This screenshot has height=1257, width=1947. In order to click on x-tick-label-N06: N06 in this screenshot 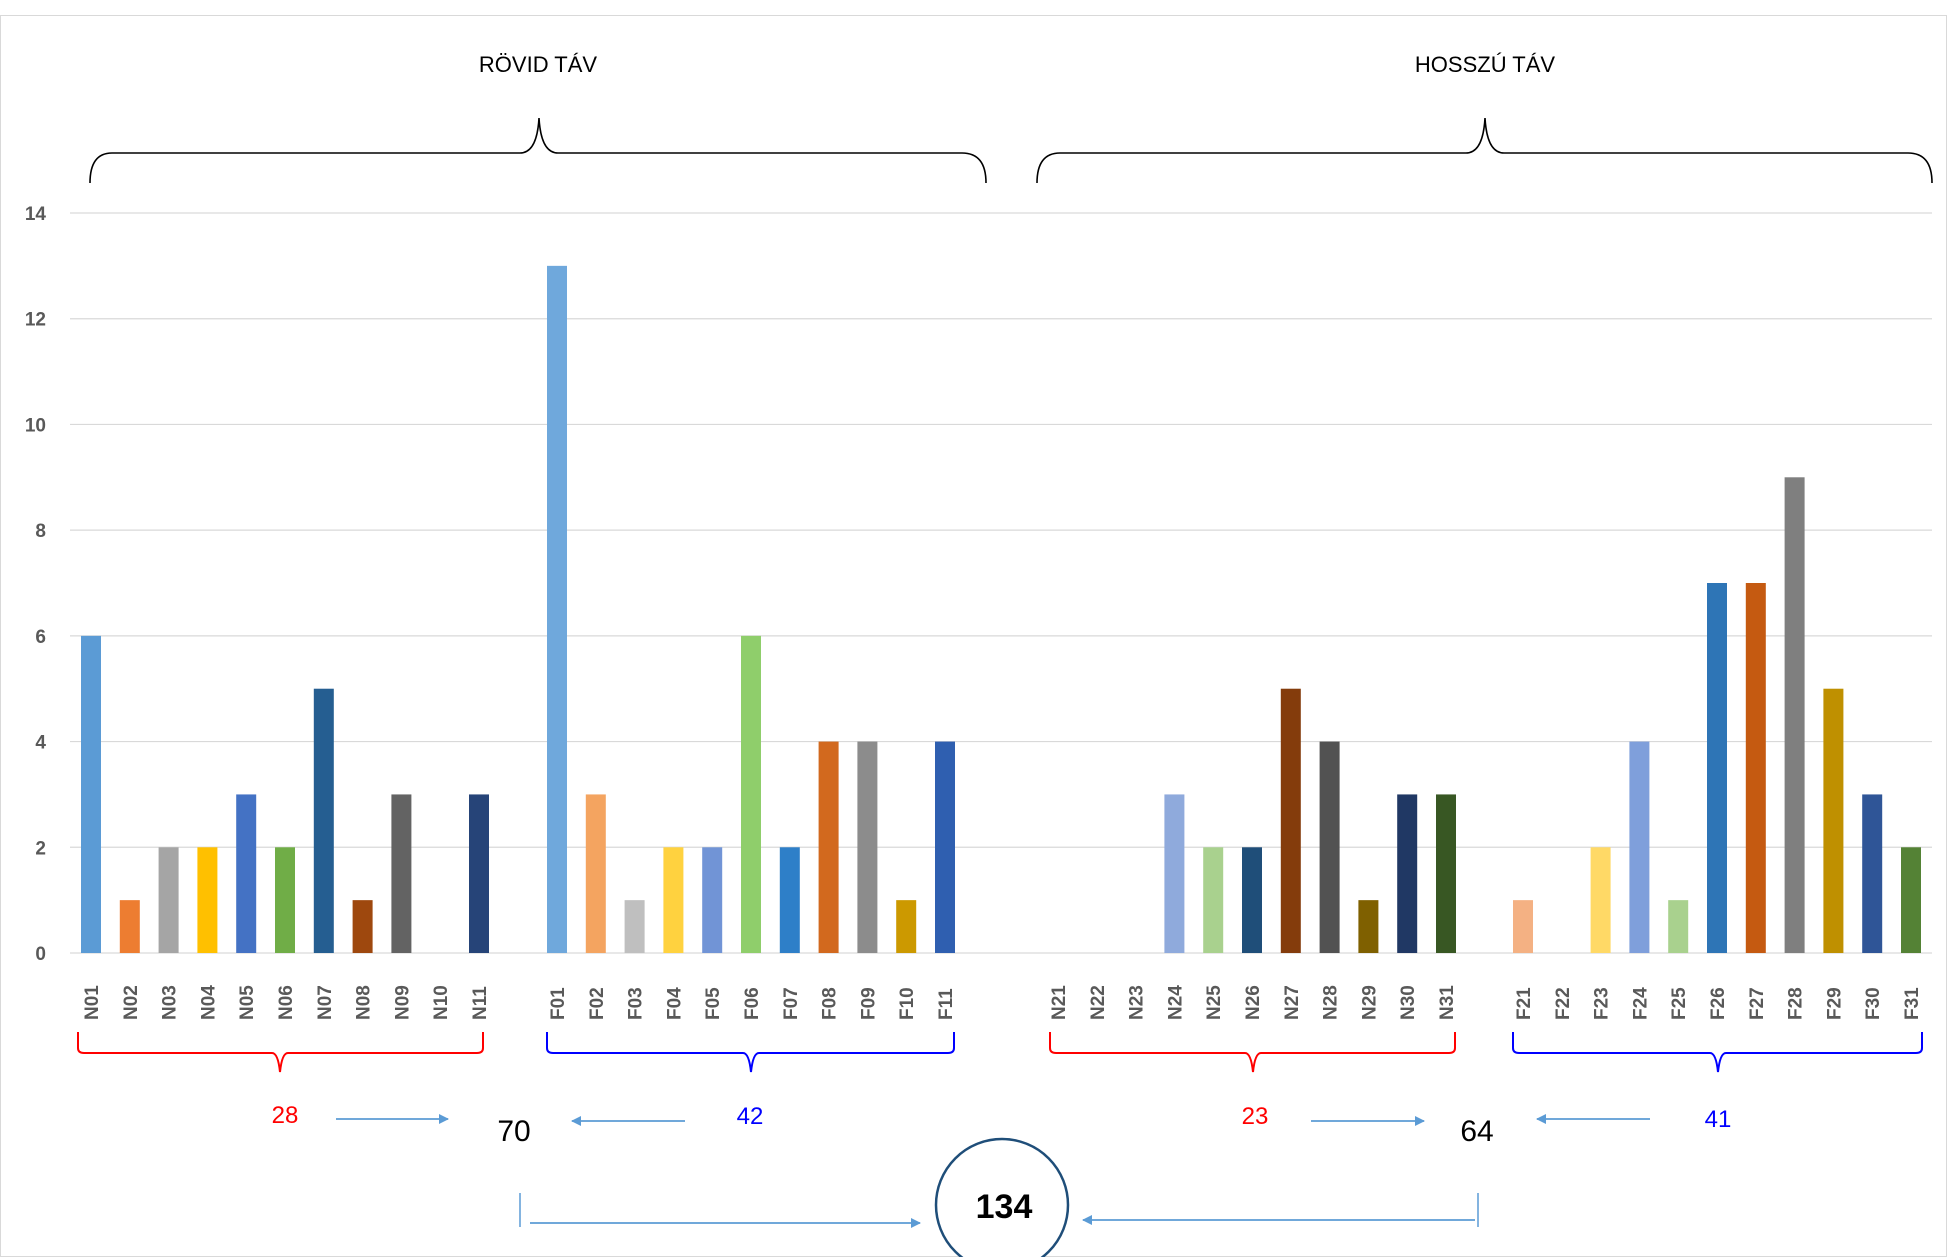, I will do `click(286, 1002)`.